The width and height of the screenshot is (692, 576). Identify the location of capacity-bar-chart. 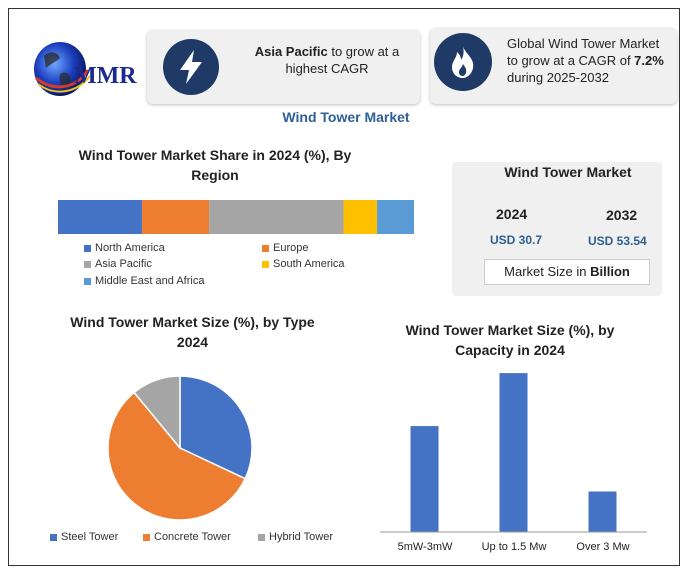
(513, 453).